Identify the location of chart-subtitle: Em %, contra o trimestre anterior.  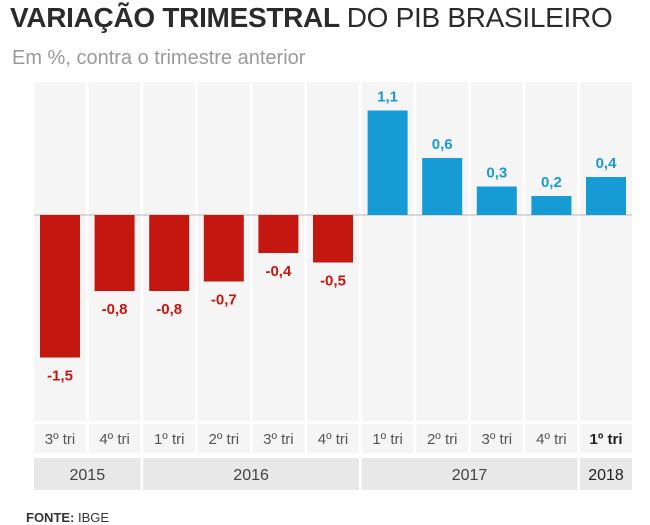
(159, 58).